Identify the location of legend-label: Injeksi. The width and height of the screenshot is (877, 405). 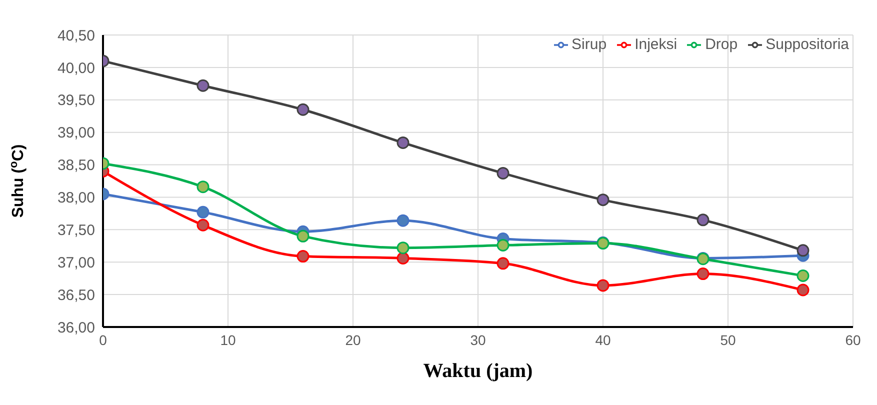
(656, 44).